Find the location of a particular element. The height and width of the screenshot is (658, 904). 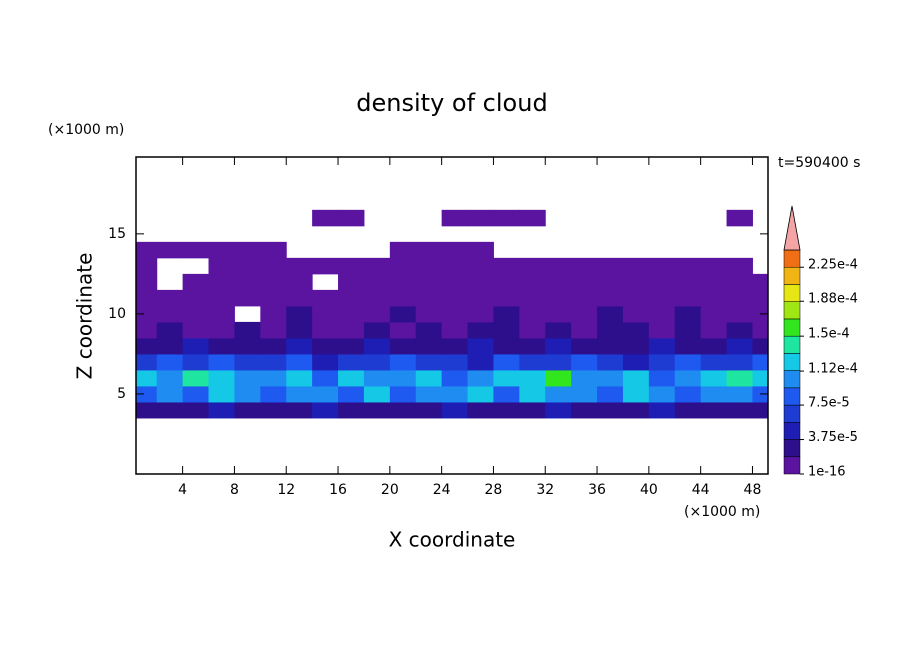

x-tick-label: 48 is located at coordinates (753, 490).